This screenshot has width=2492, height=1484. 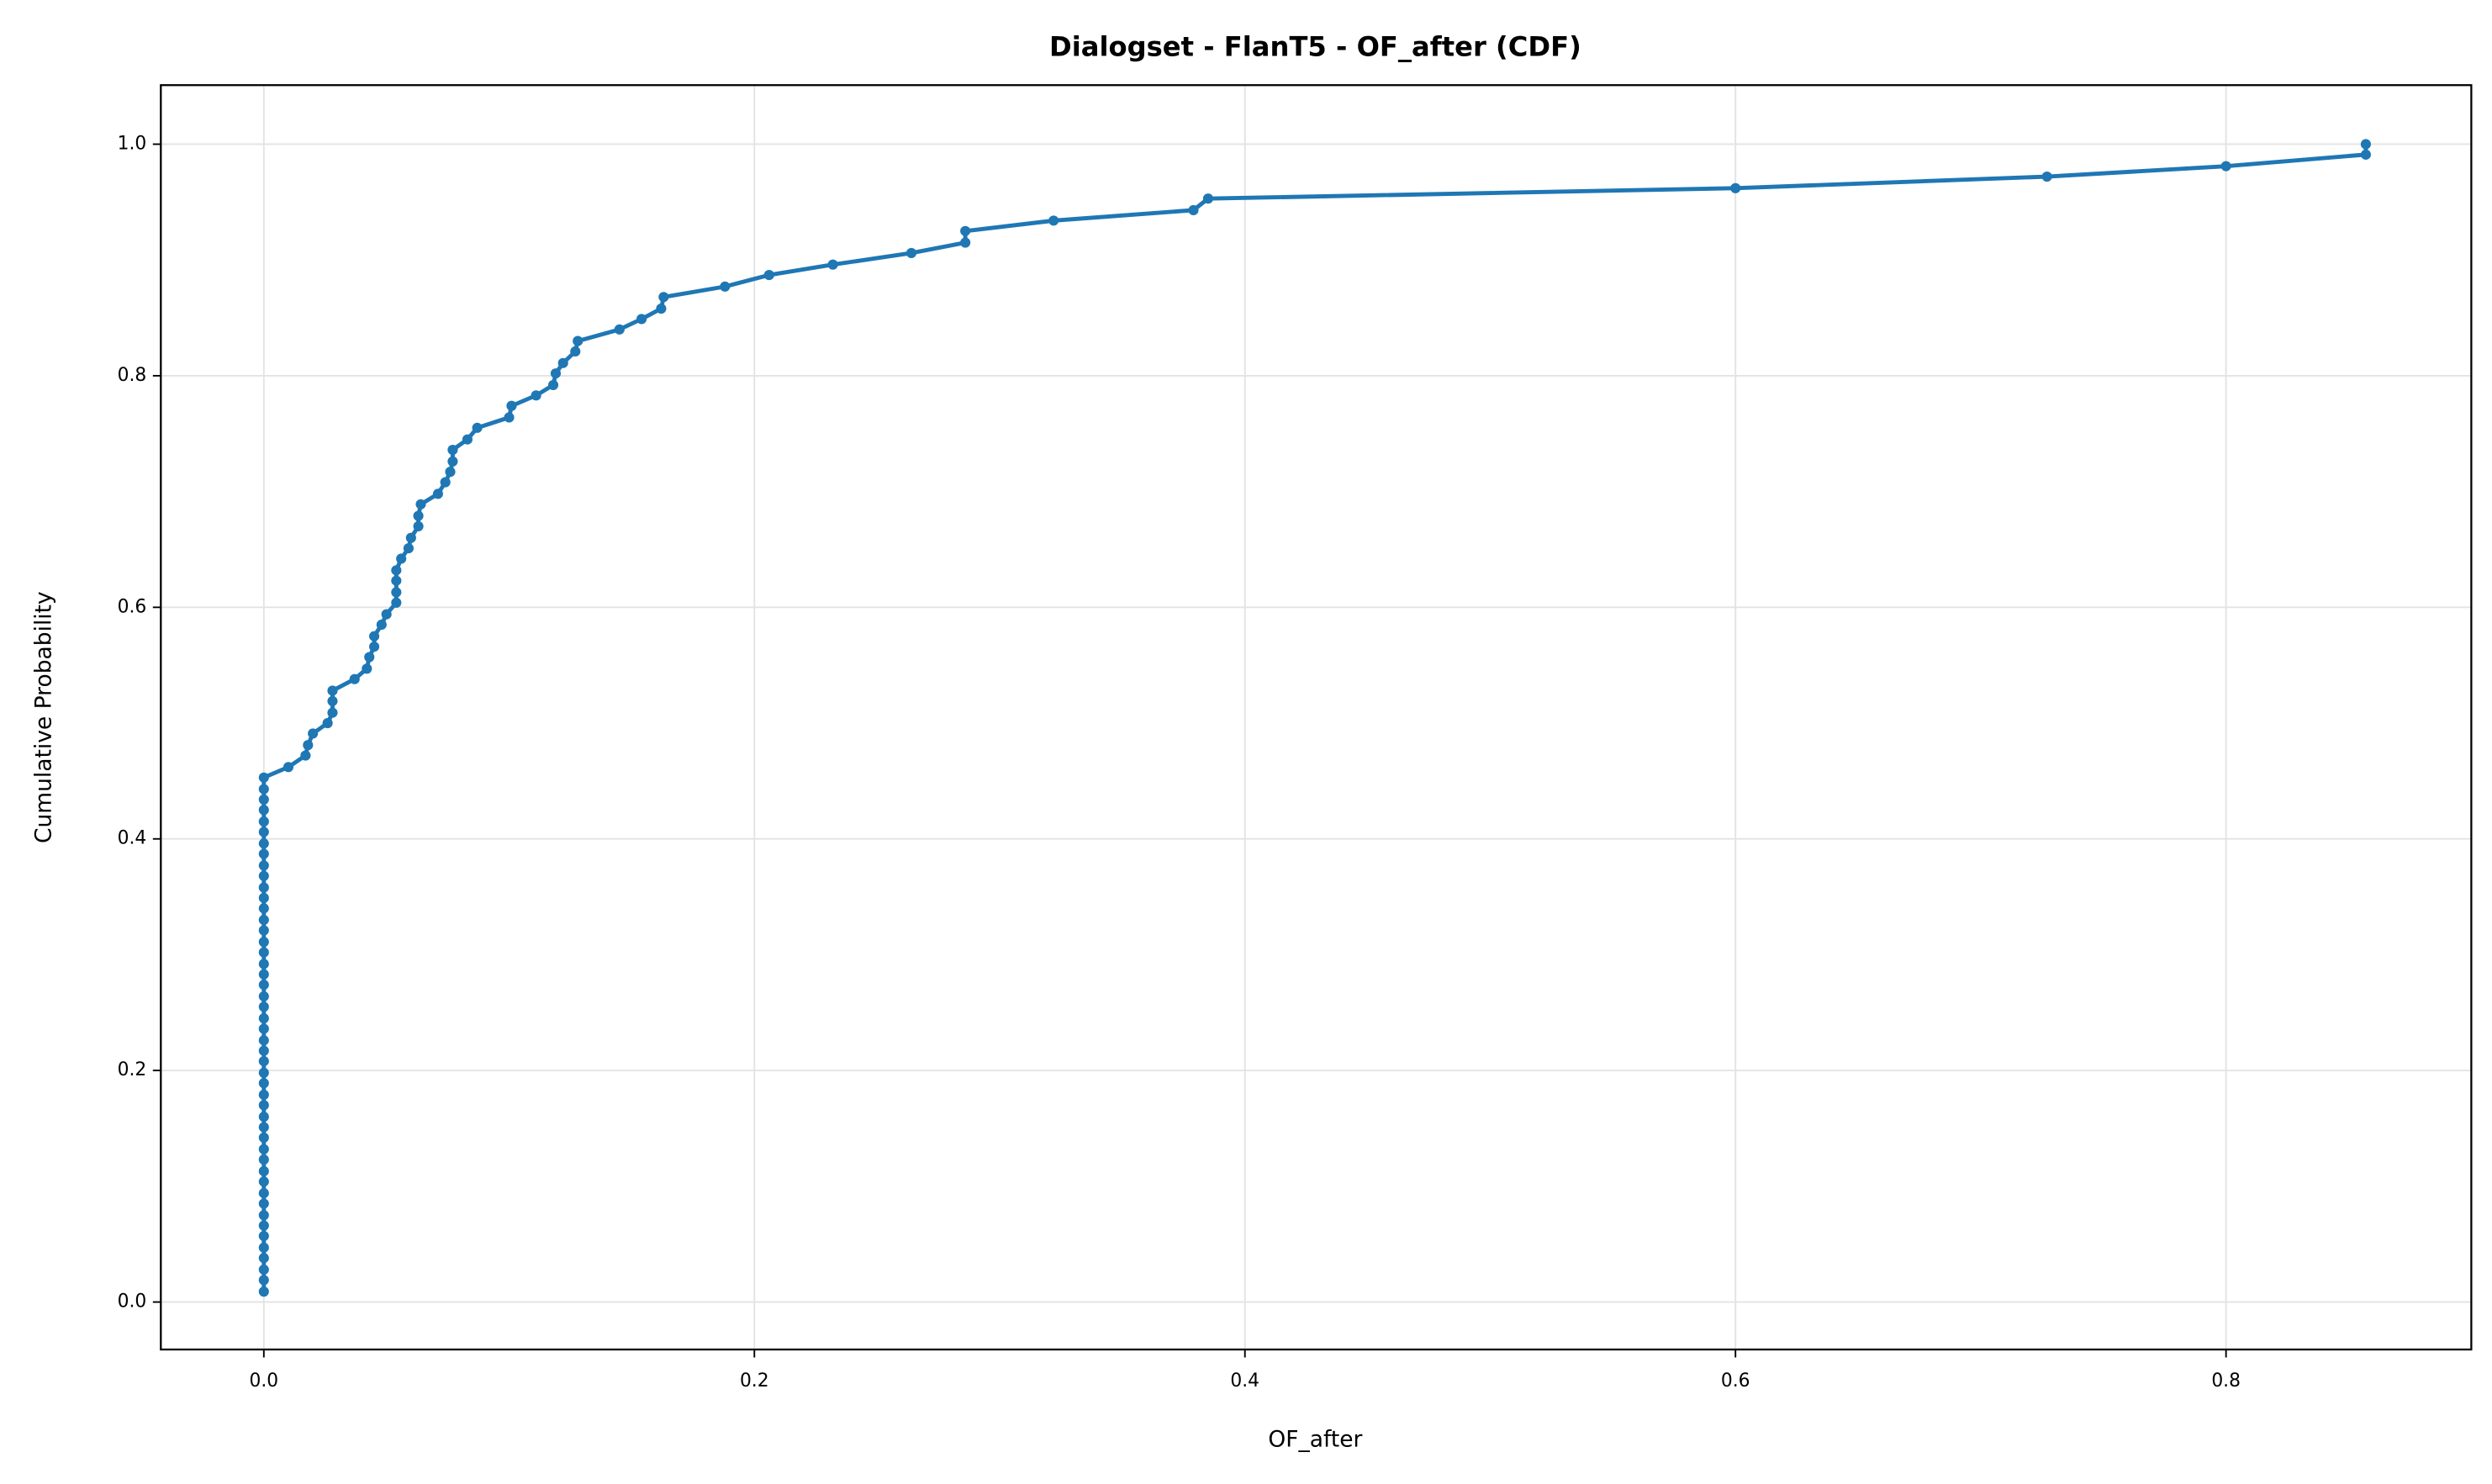 What do you see at coordinates (2226, 1381) in the screenshot?
I see `x-tick-label: 0.8` at bounding box center [2226, 1381].